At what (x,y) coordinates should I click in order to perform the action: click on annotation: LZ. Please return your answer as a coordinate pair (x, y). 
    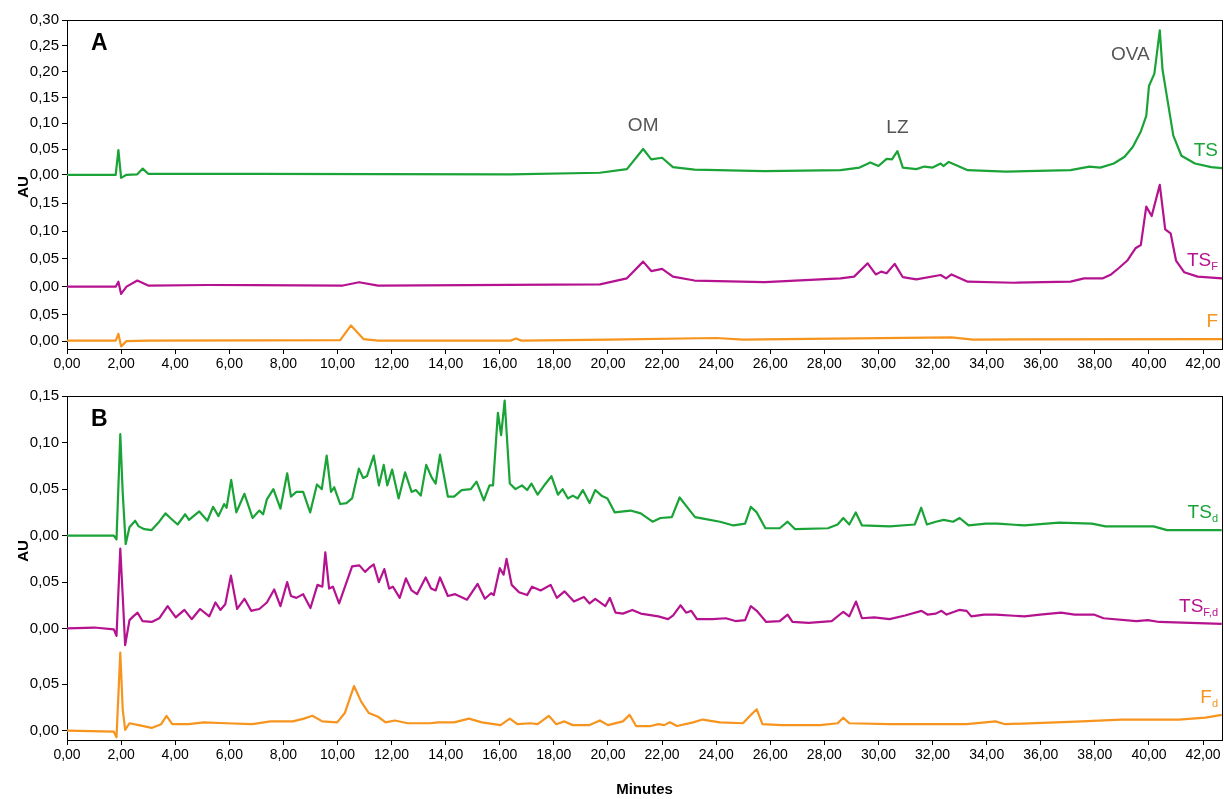
    Looking at the image, I should click on (897, 126).